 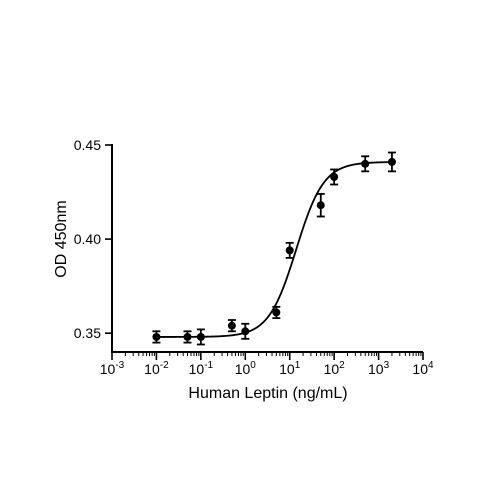 I want to click on x-axis-title: Human Leptin (ng/mL), so click(x=267, y=393).